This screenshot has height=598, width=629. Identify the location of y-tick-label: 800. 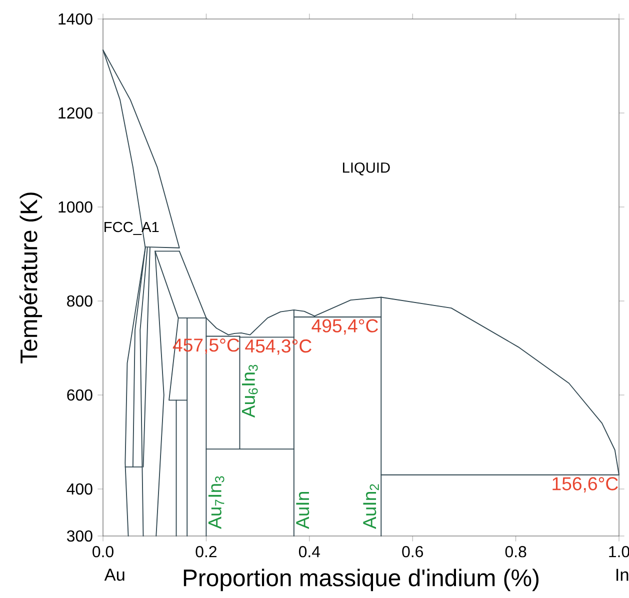
(79, 301).